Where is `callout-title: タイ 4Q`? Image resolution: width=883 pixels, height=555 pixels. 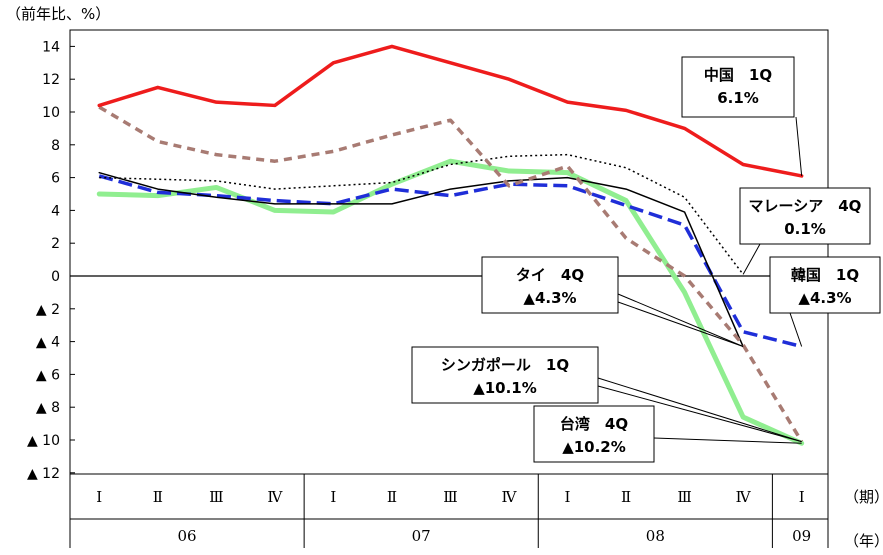 callout-title: タイ 4Q is located at coordinates (550, 275).